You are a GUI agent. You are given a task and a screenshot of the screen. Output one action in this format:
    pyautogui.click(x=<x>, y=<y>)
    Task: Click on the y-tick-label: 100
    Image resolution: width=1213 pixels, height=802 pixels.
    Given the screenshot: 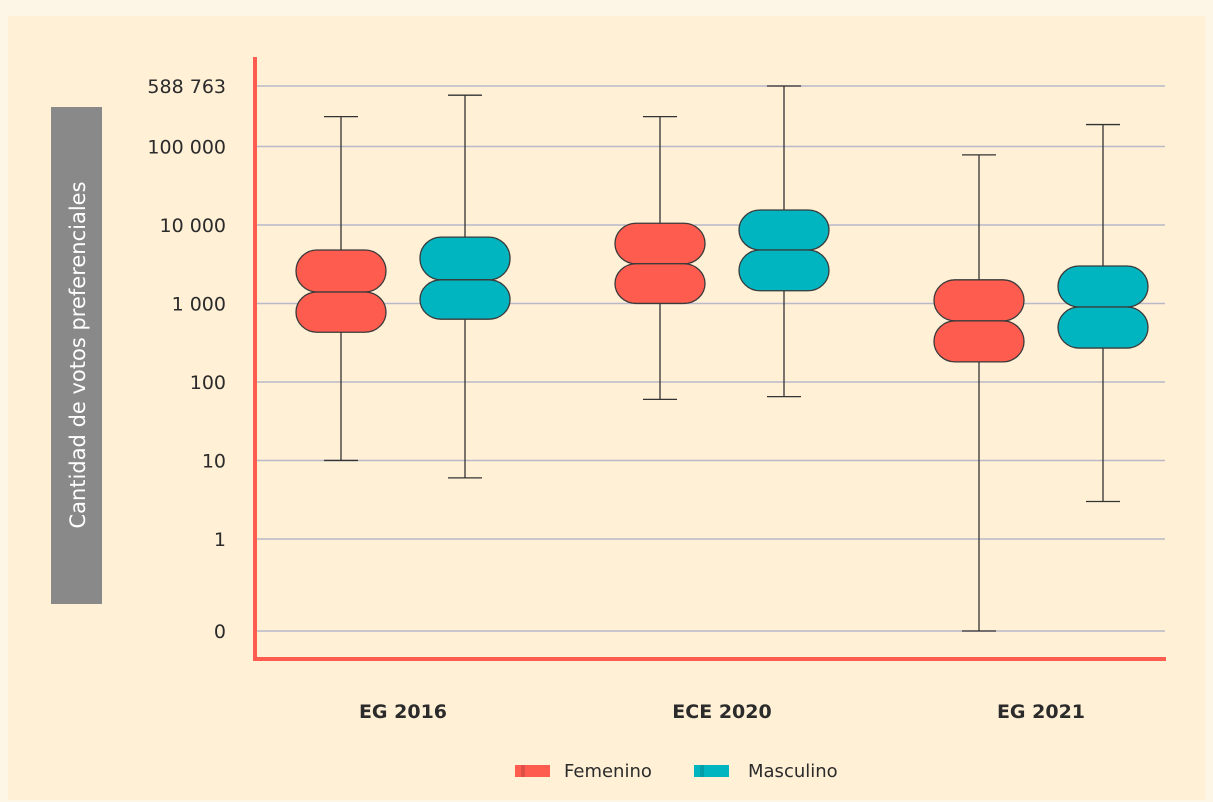 What is the action you would take?
    pyautogui.click(x=208, y=383)
    